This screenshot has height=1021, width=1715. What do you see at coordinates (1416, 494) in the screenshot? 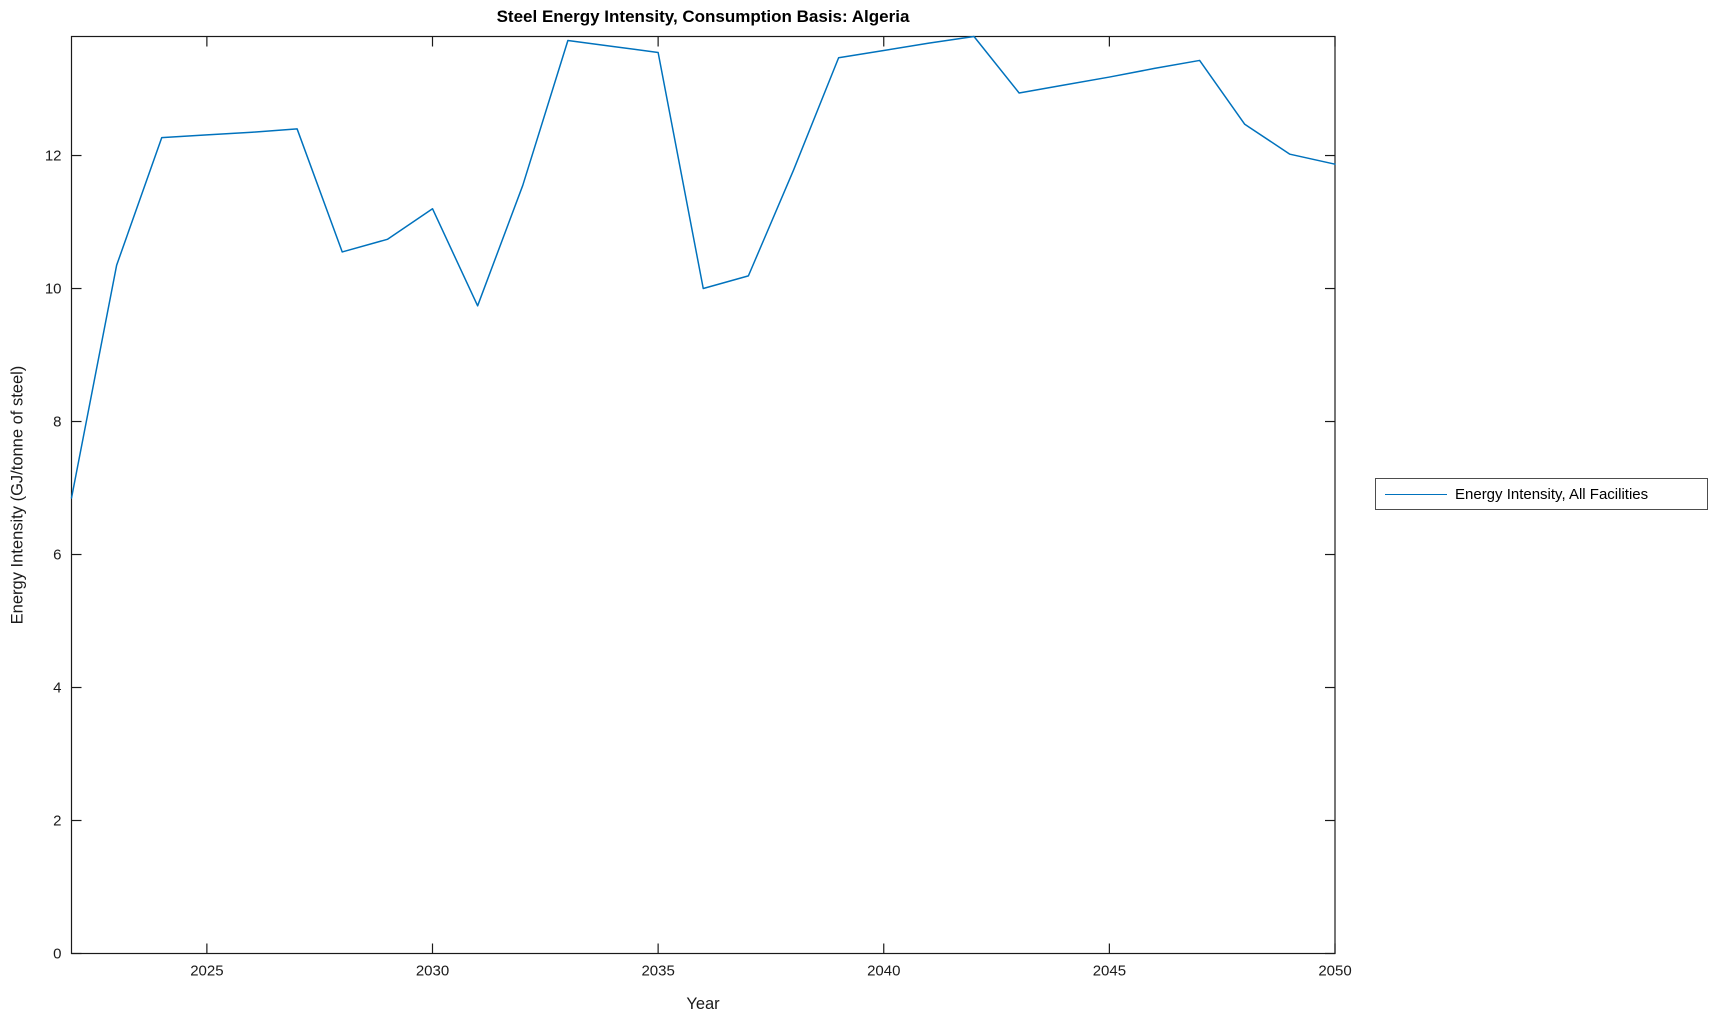
I see `legend-line-sample-icon` at bounding box center [1416, 494].